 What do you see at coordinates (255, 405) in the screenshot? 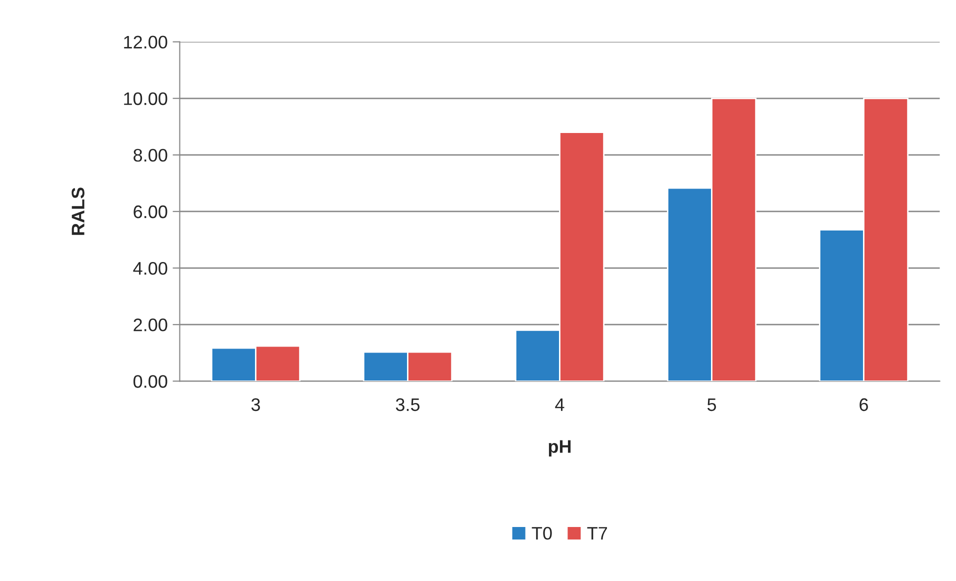
I see `x-tick-label: 3` at bounding box center [255, 405].